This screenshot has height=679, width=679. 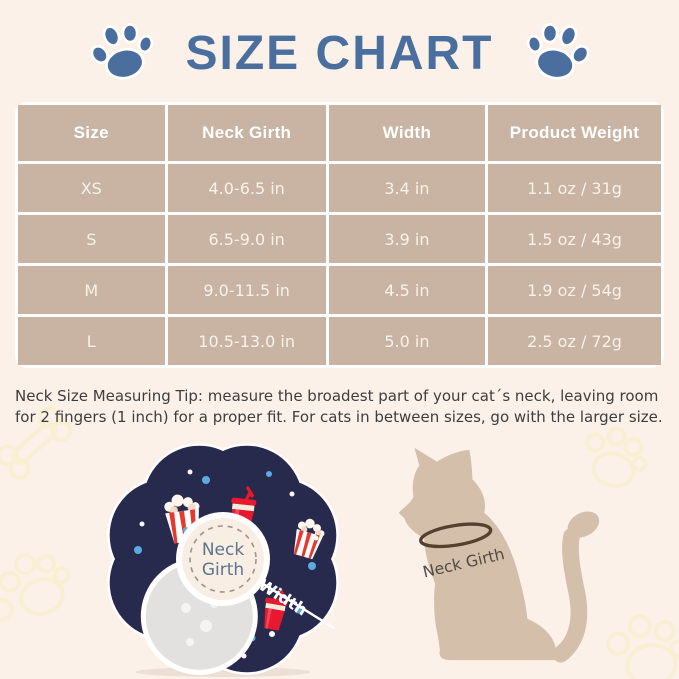 What do you see at coordinates (246, 239) in the screenshot?
I see `table-cell-s-girth: 6.5-9.0 in` at bounding box center [246, 239].